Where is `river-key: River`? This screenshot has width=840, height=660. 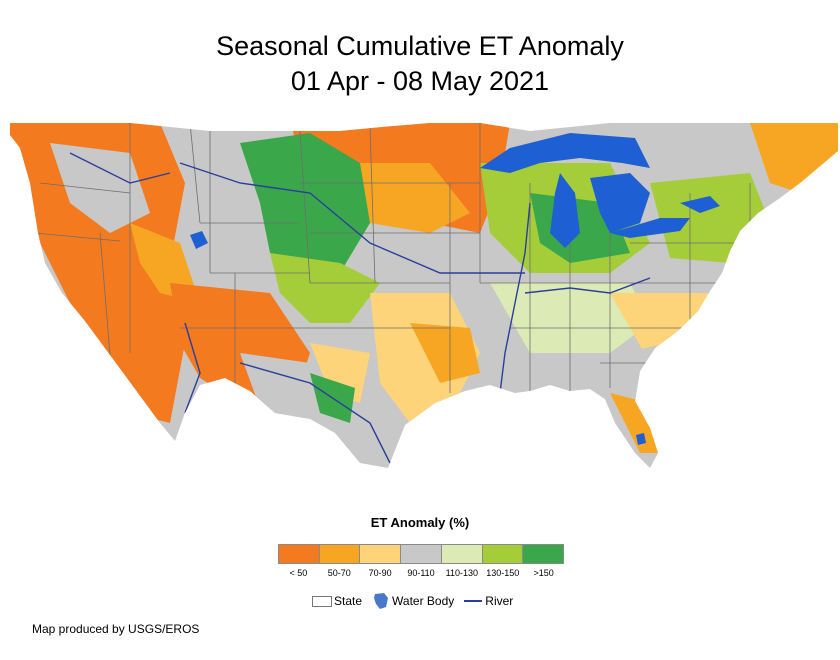
river-key: River is located at coordinates (488, 601).